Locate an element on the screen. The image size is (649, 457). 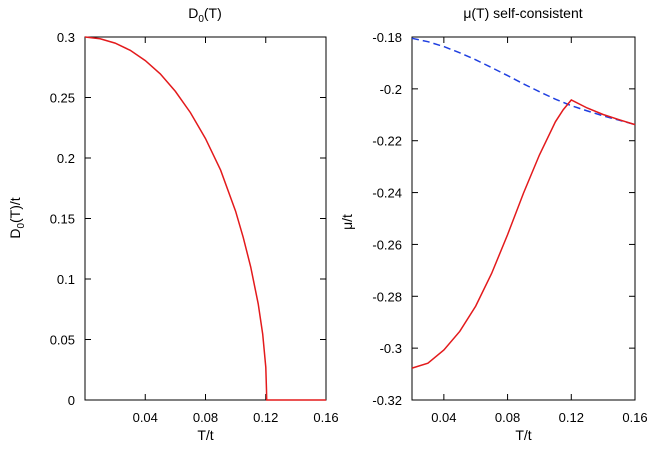
y-tick-label: 0.2 is located at coordinates (66, 158).